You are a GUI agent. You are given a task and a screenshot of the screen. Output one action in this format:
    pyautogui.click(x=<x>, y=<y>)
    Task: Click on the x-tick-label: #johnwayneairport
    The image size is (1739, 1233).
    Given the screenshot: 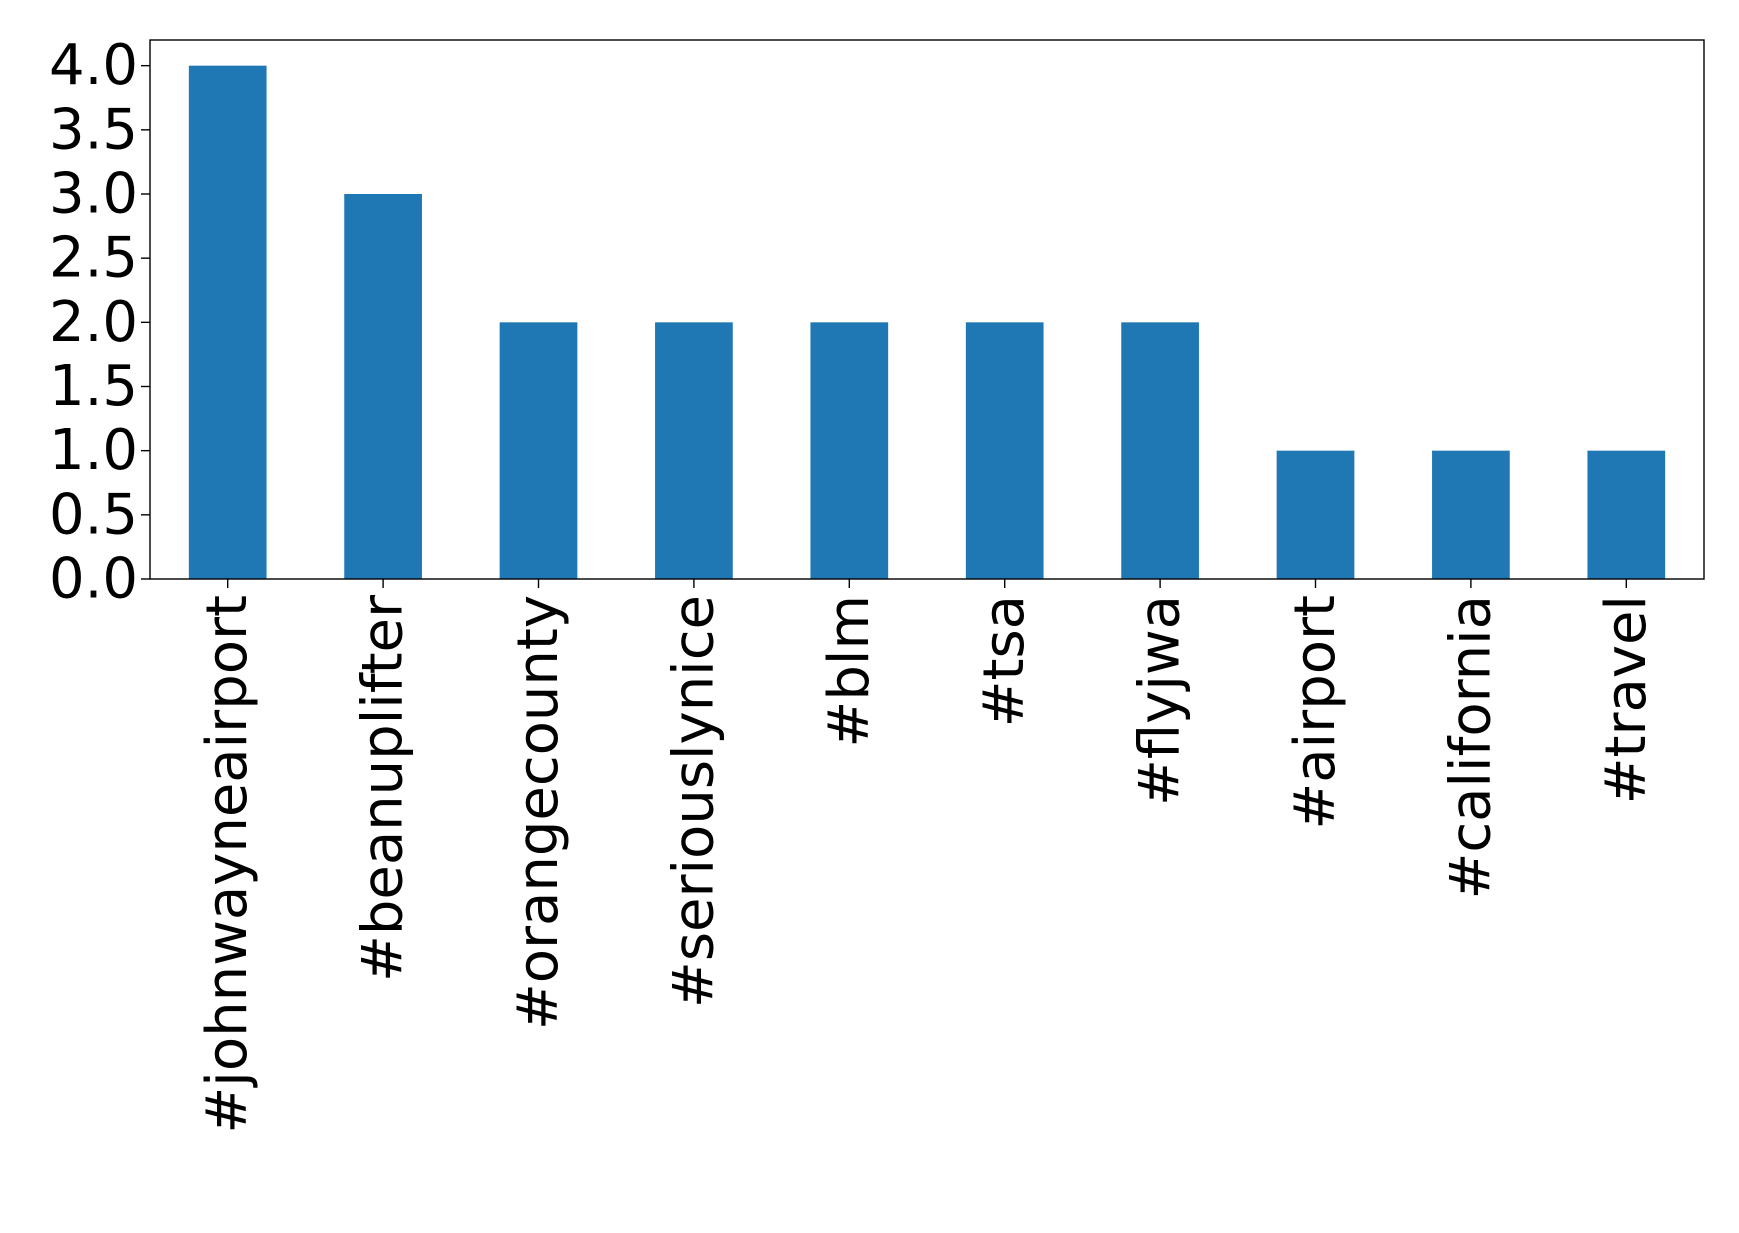 What is the action you would take?
    pyautogui.click(x=227, y=864)
    